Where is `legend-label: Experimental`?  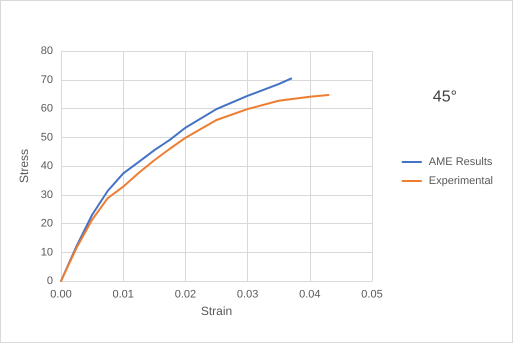 legend-label: Experimental is located at coordinates (461, 181).